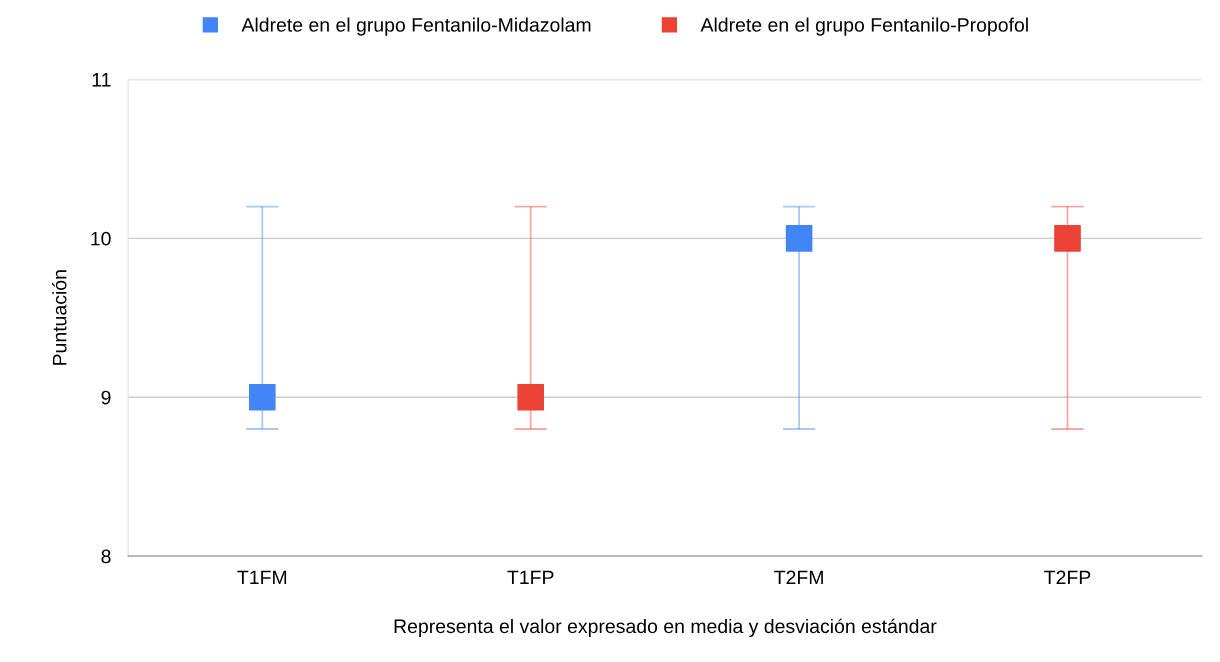  What do you see at coordinates (416, 26) in the screenshot?
I see `legend-label: Aldrete en el grupo Fentanilo-Midazolam` at bounding box center [416, 26].